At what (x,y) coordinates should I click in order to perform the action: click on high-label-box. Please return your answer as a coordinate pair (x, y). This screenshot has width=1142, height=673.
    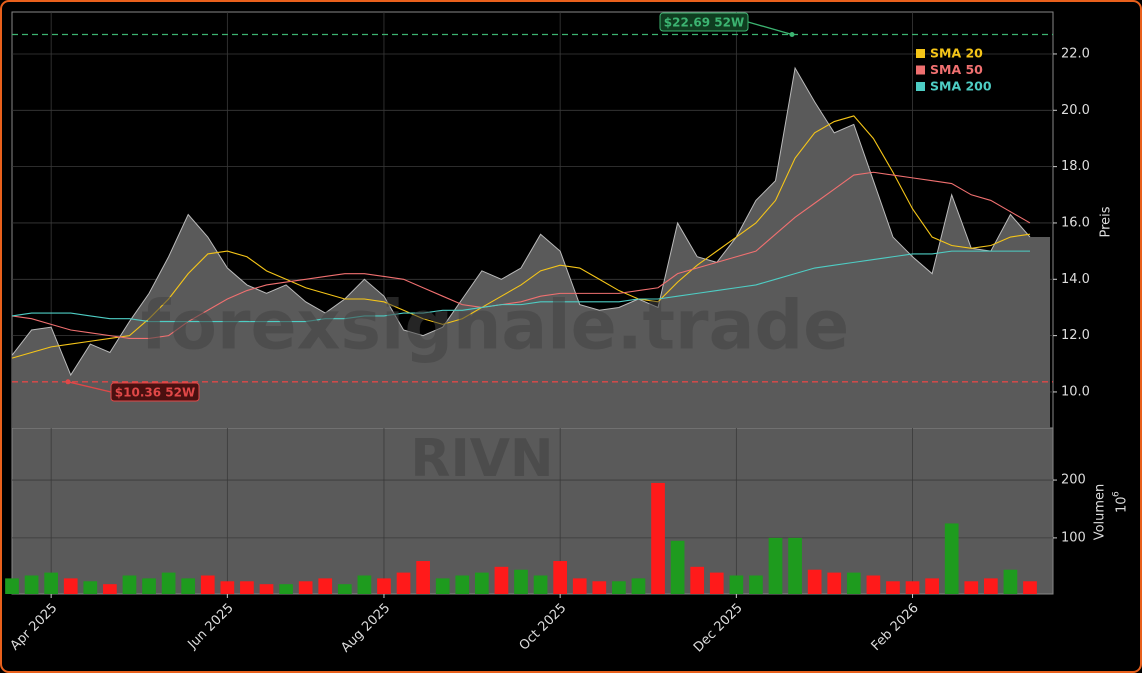
    Looking at the image, I should click on (704, 22).